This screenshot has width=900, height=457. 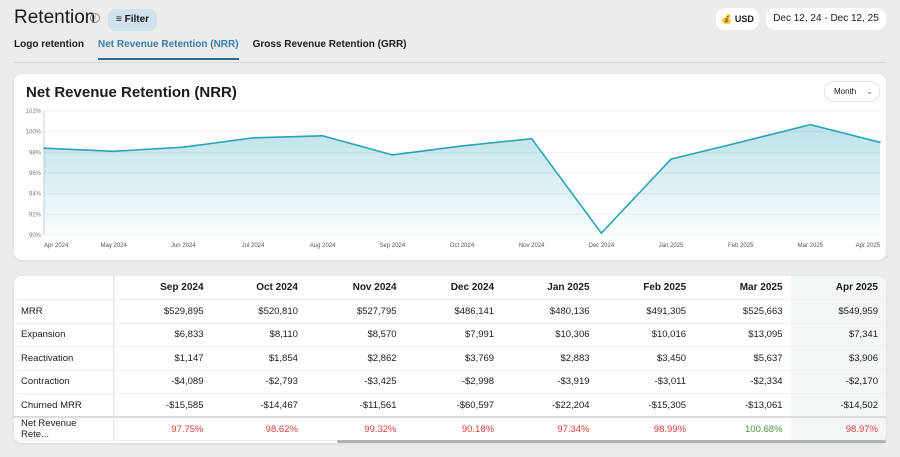 What do you see at coordinates (646, 288) in the screenshot?
I see `column-header: Feb 2025` at bounding box center [646, 288].